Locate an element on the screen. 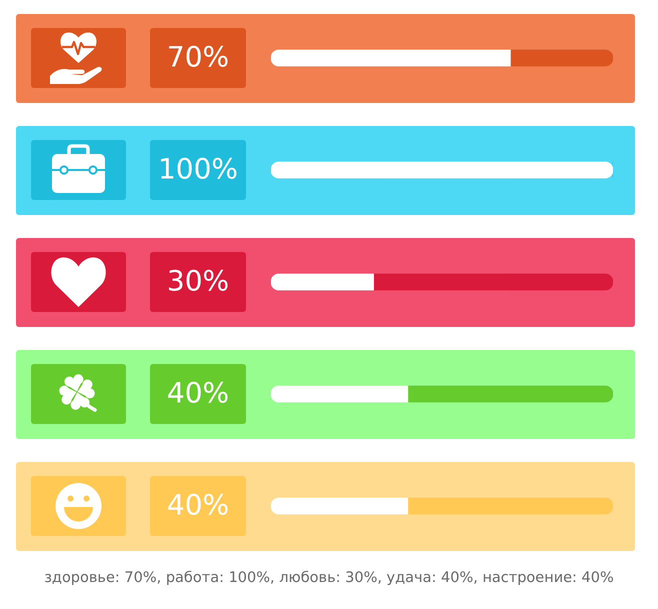 The image size is (658, 609). data-label: 70% is located at coordinates (198, 57).